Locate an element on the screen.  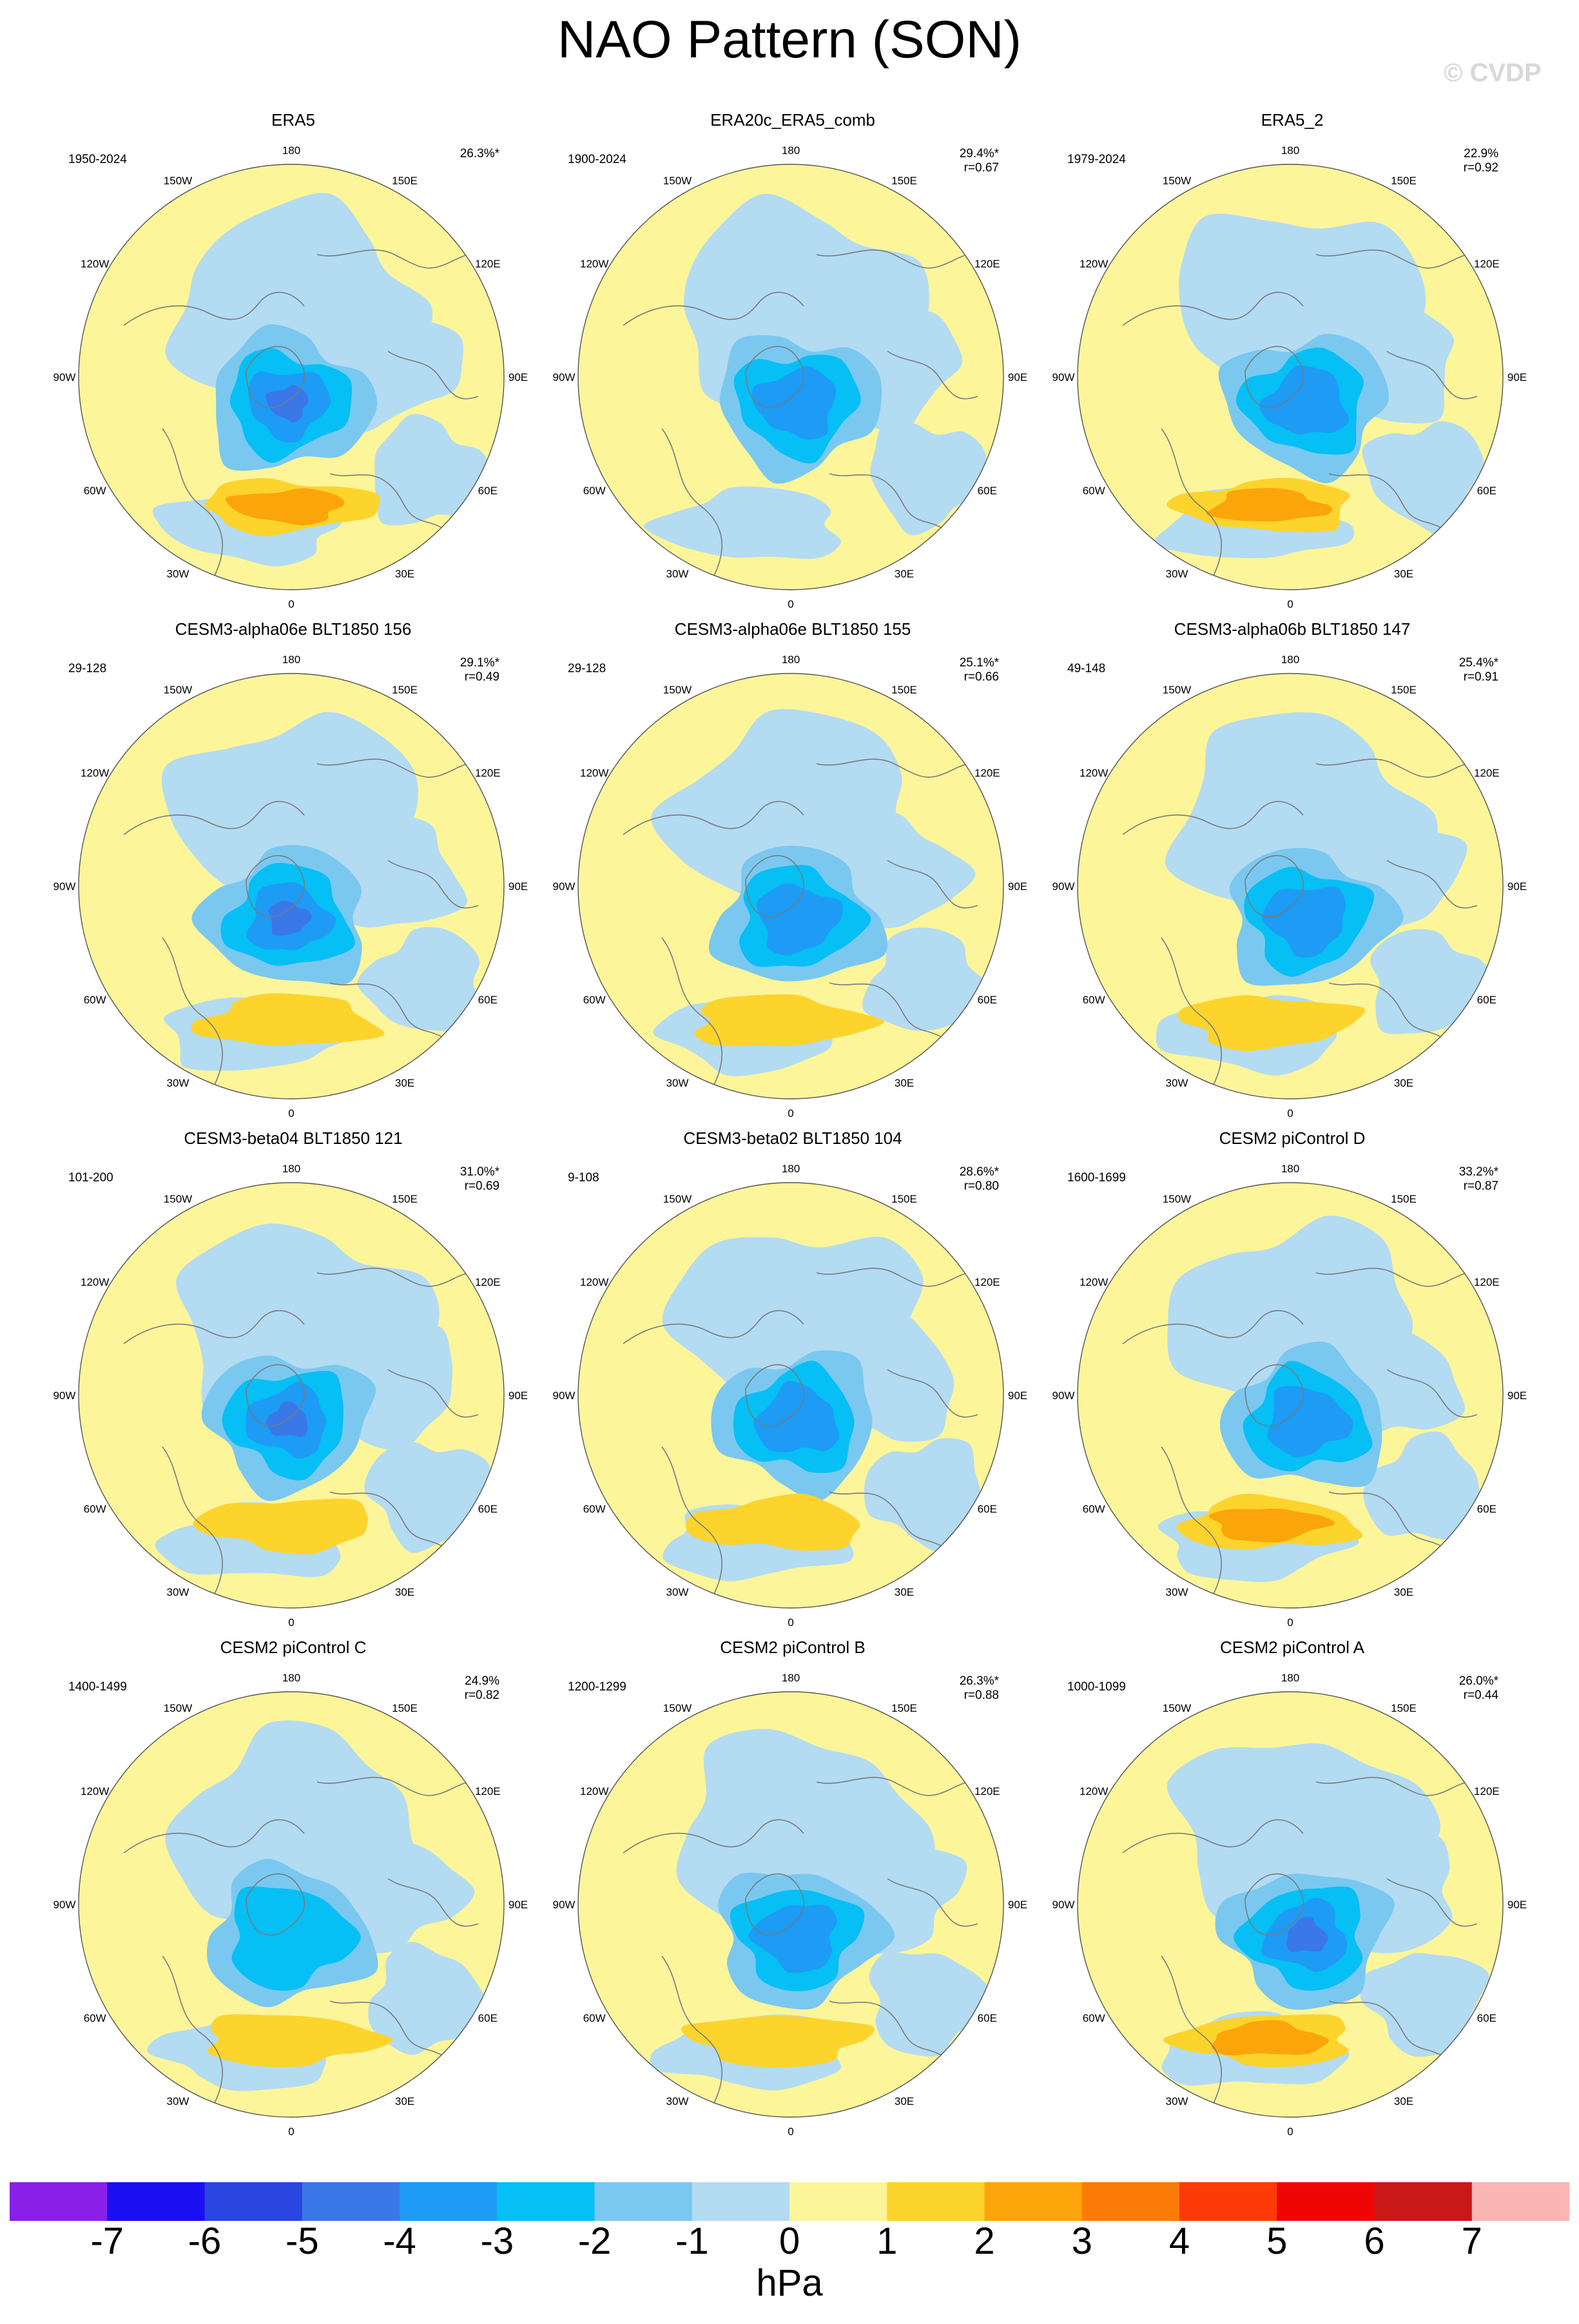
variance-label: 25.4%* is located at coordinates (1478, 663).